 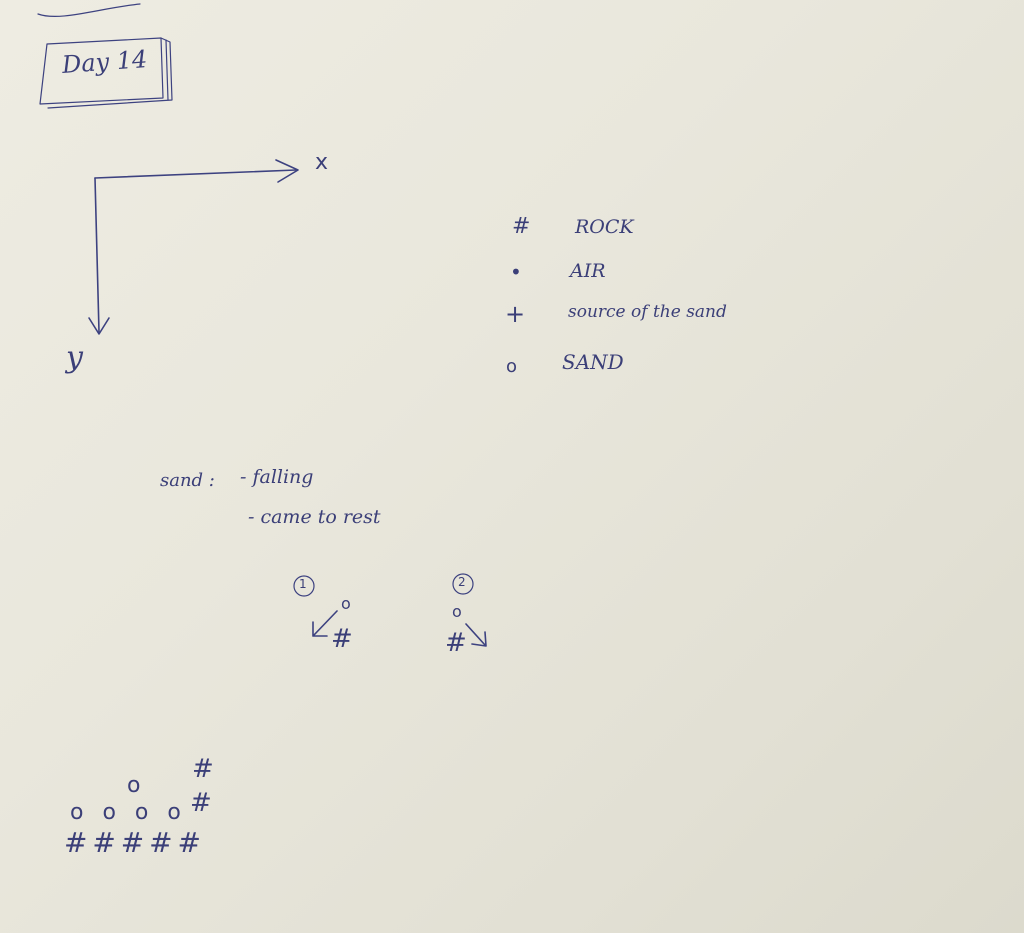 What do you see at coordinates (132, 842) in the screenshot?
I see `pile-rock-row: # # # # #` at bounding box center [132, 842].